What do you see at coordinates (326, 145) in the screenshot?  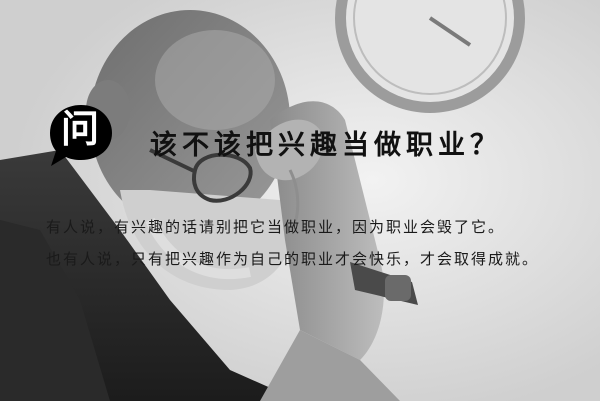 I see `page-title: 该不该把兴趣当做职业？` at bounding box center [326, 145].